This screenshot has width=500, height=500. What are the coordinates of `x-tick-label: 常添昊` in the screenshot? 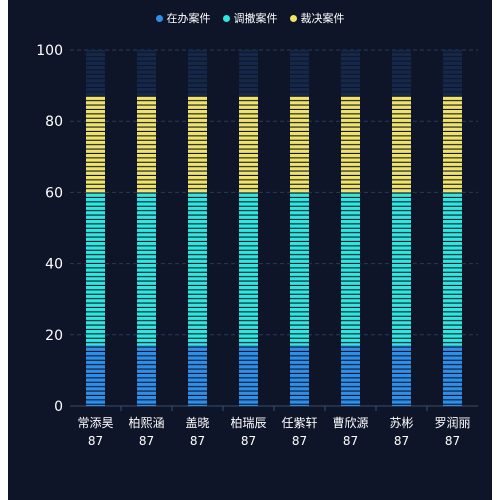 It's located at (95, 423).